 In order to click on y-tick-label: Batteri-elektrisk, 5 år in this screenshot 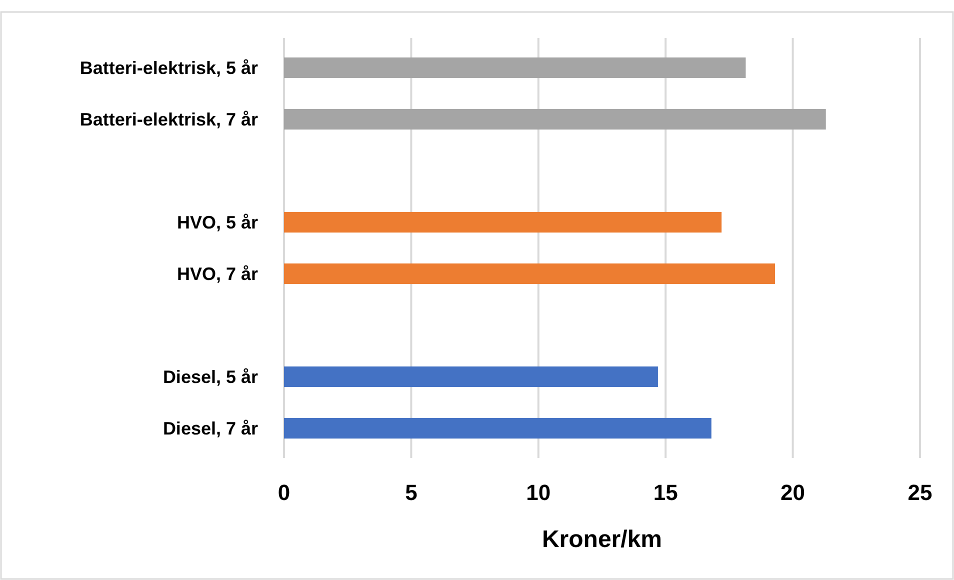, I will do `click(169, 68)`.